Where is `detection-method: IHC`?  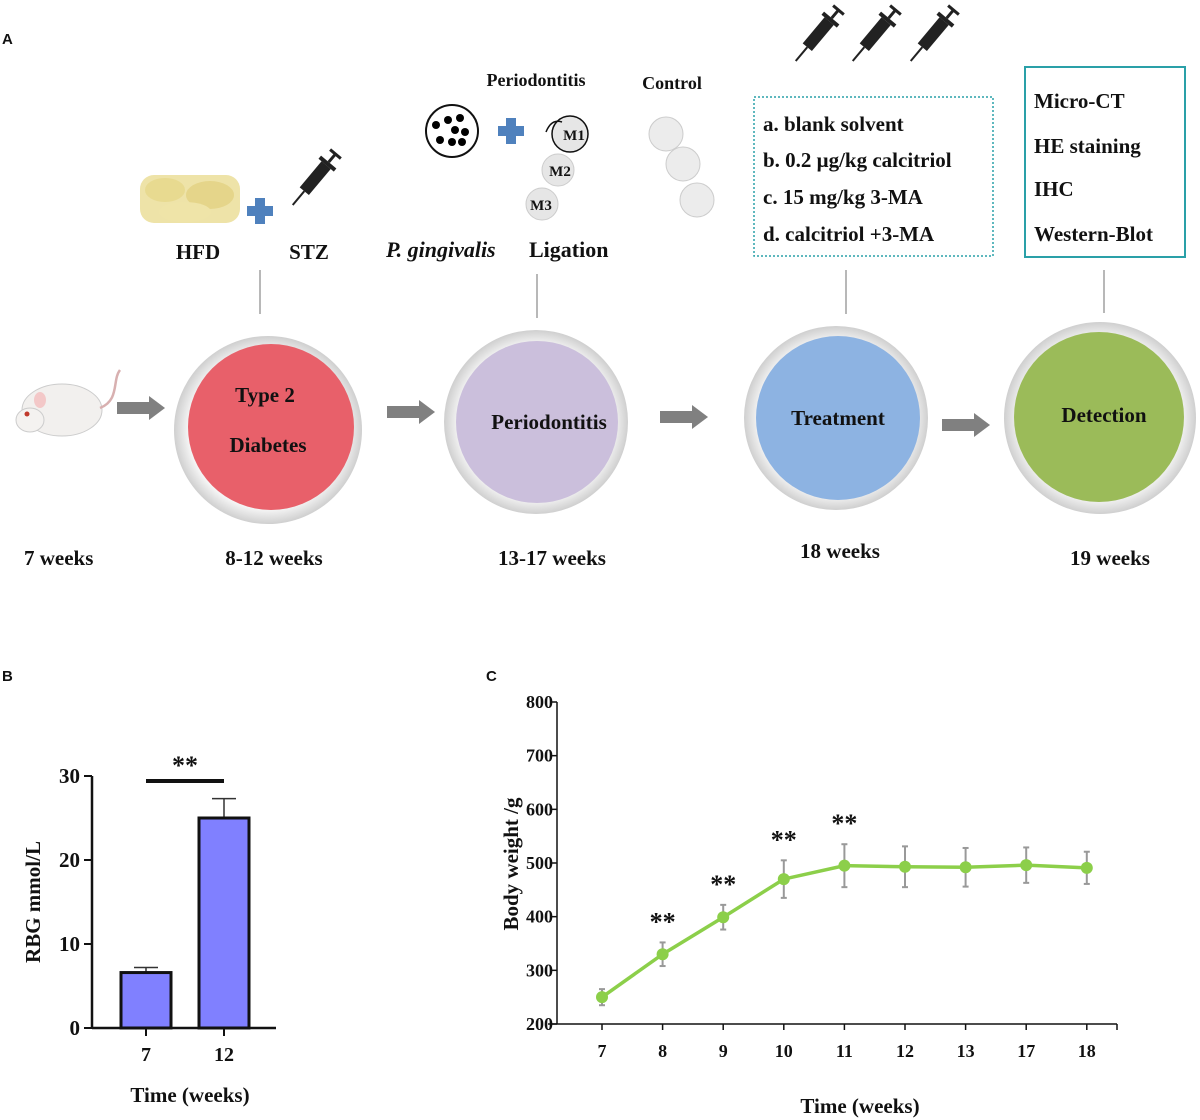 detection-method: IHC is located at coordinates (1054, 189).